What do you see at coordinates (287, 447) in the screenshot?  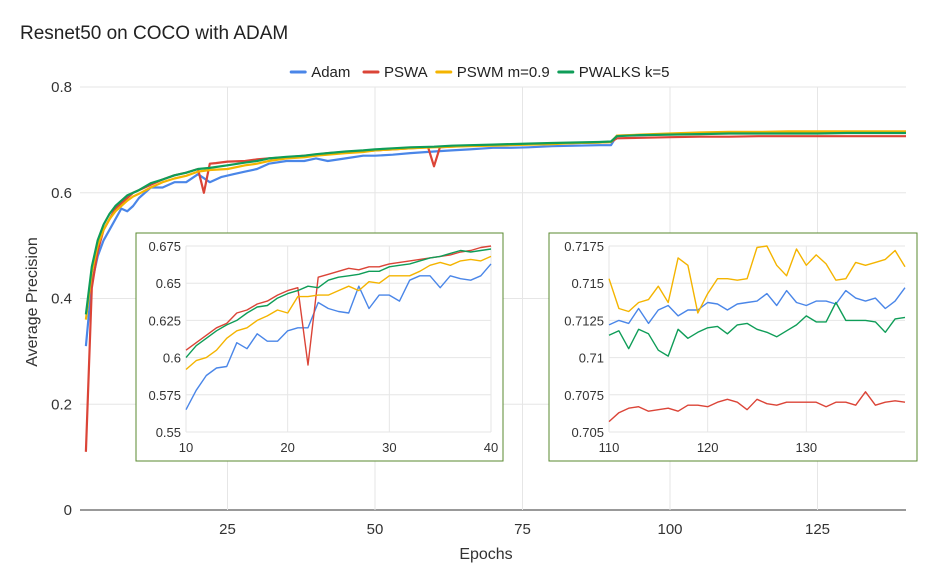 I see `inset-0-x-tick-label: 20` at bounding box center [287, 447].